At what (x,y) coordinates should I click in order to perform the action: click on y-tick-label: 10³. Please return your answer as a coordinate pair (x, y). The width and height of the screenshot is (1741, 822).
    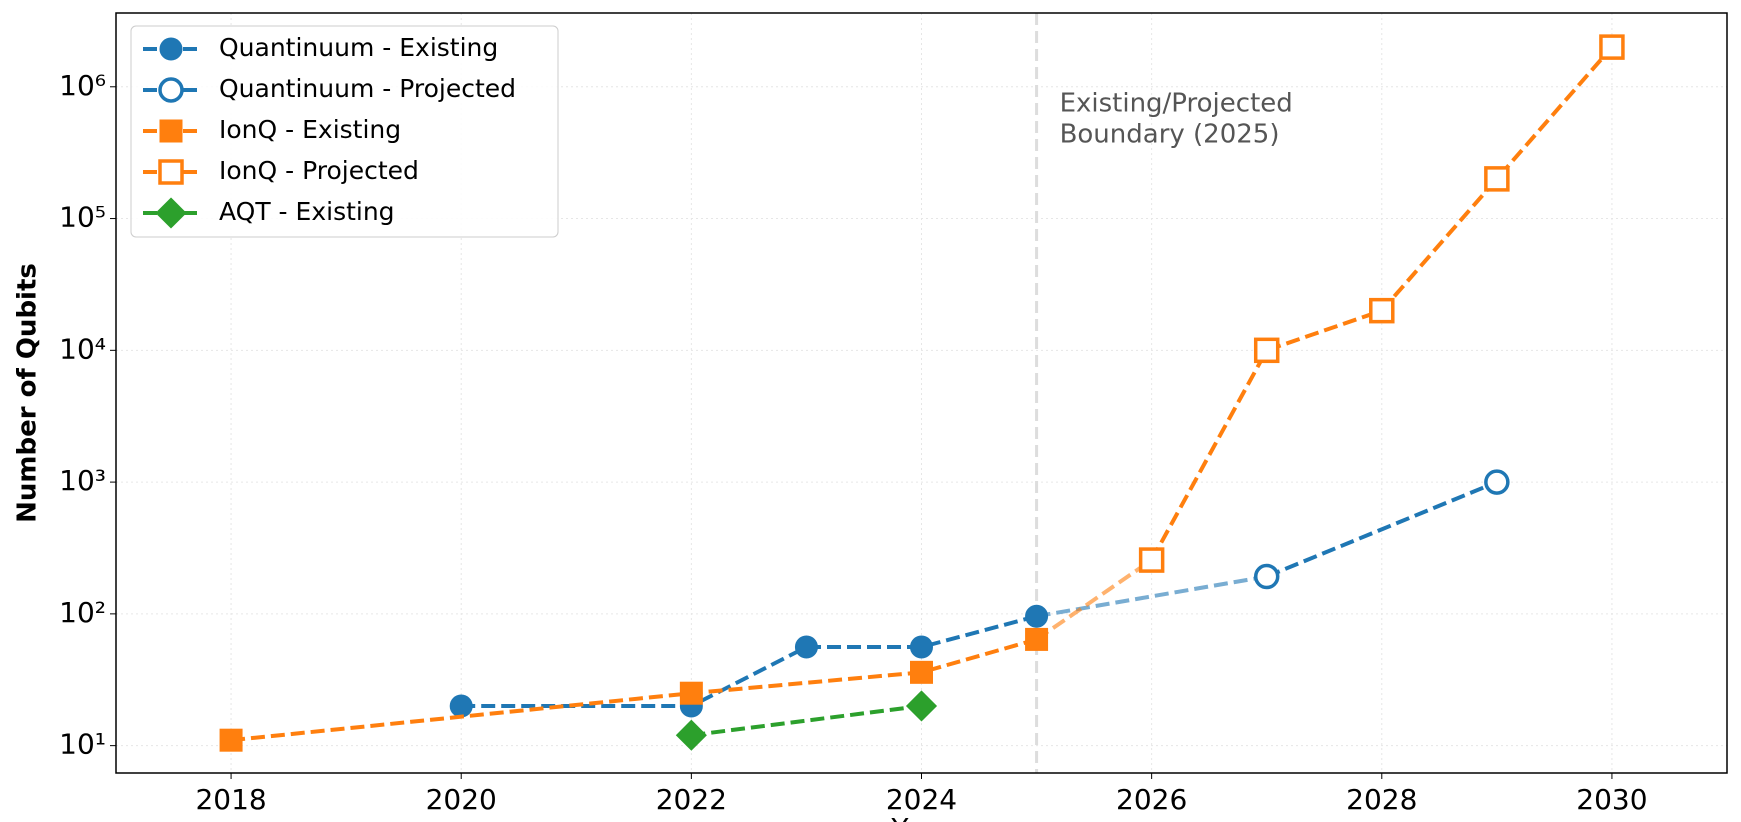
    Looking at the image, I should click on (82, 480).